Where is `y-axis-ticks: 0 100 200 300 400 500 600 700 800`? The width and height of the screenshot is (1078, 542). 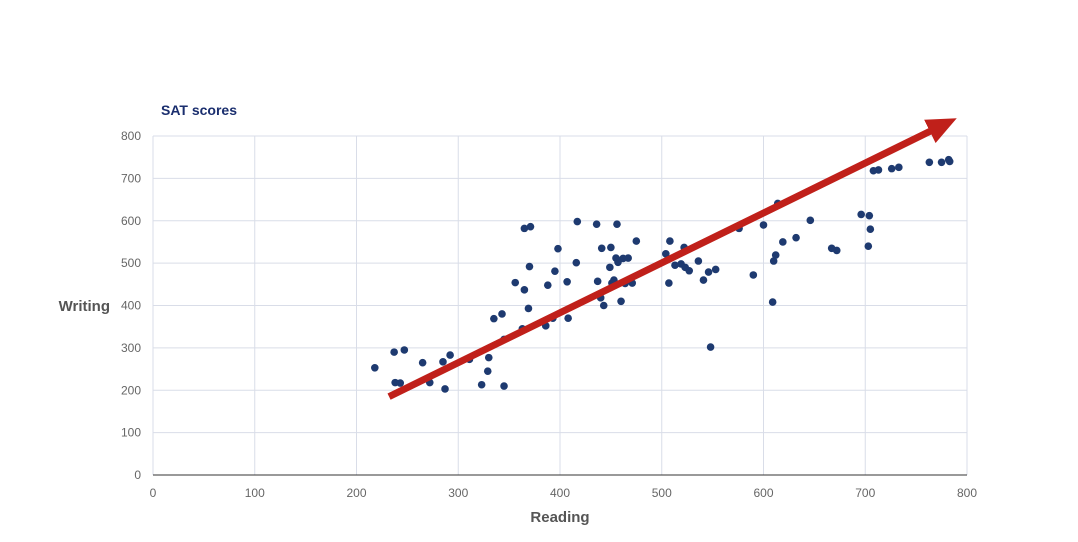
y-axis-ticks: 0 100 200 300 400 500 600 700 800 is located at coordinates (131, 305).